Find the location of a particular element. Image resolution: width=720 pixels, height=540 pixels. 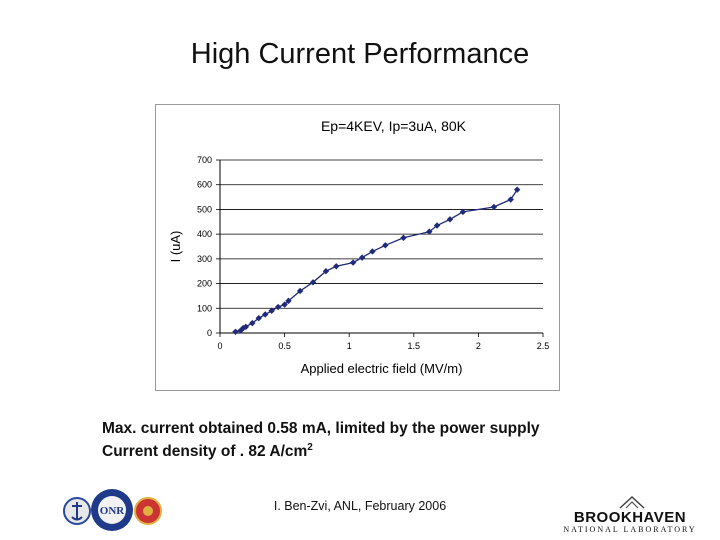

y-tick-label: 100 is located at coordinates (204, 308).